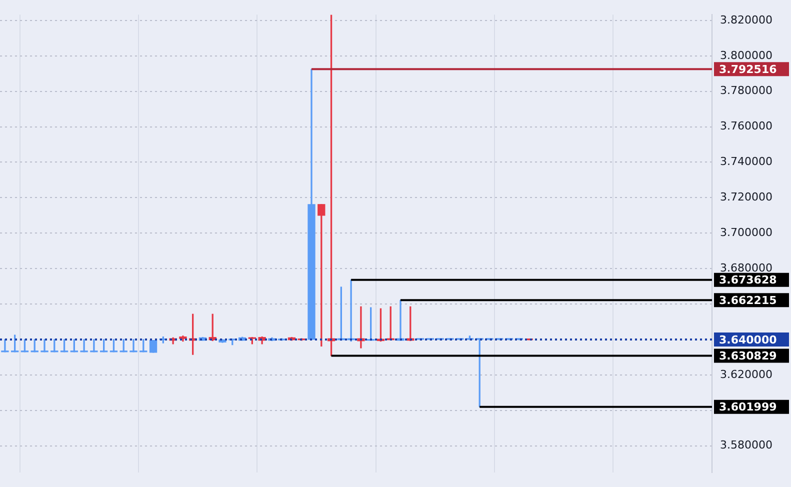 The image size is (791, 487). What do you see at coordinates (748, 356) in the screenshot?
I see `ref-line-label: 3.630829` at bounding box center [748, 356].